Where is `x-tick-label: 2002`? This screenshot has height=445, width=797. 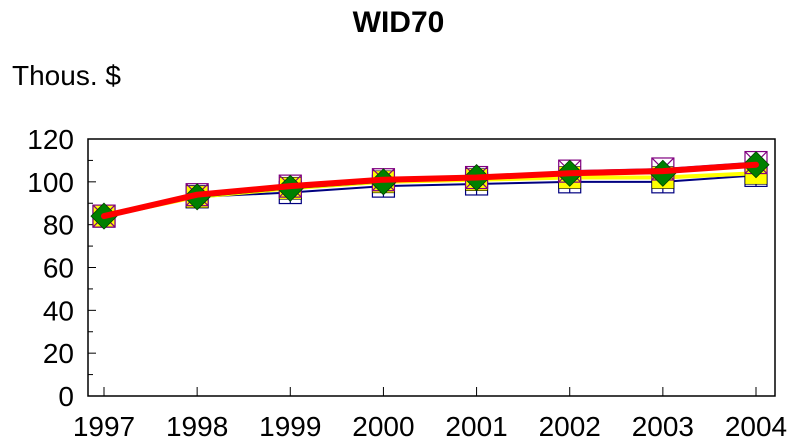
x-tick-label: 2002 is located at coordinates (570, 426).